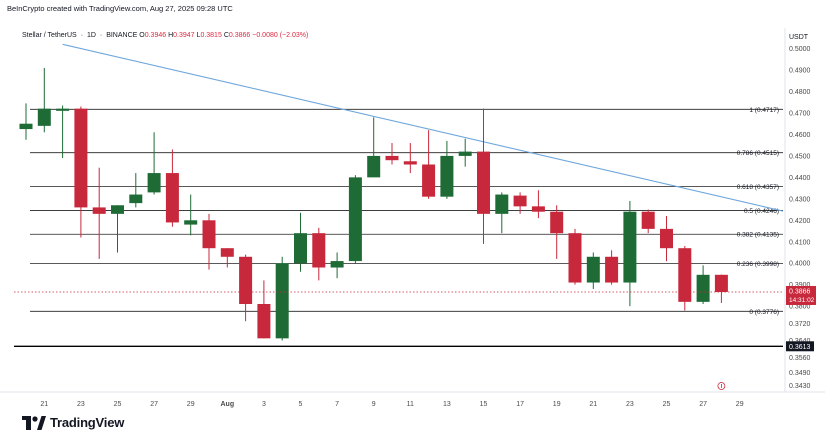 The width and height of the screenshot is (825, 445). Describe the element at coordinates (800, 92) in the screenshot. I see `y-tick-label: 0.4800` at that location.